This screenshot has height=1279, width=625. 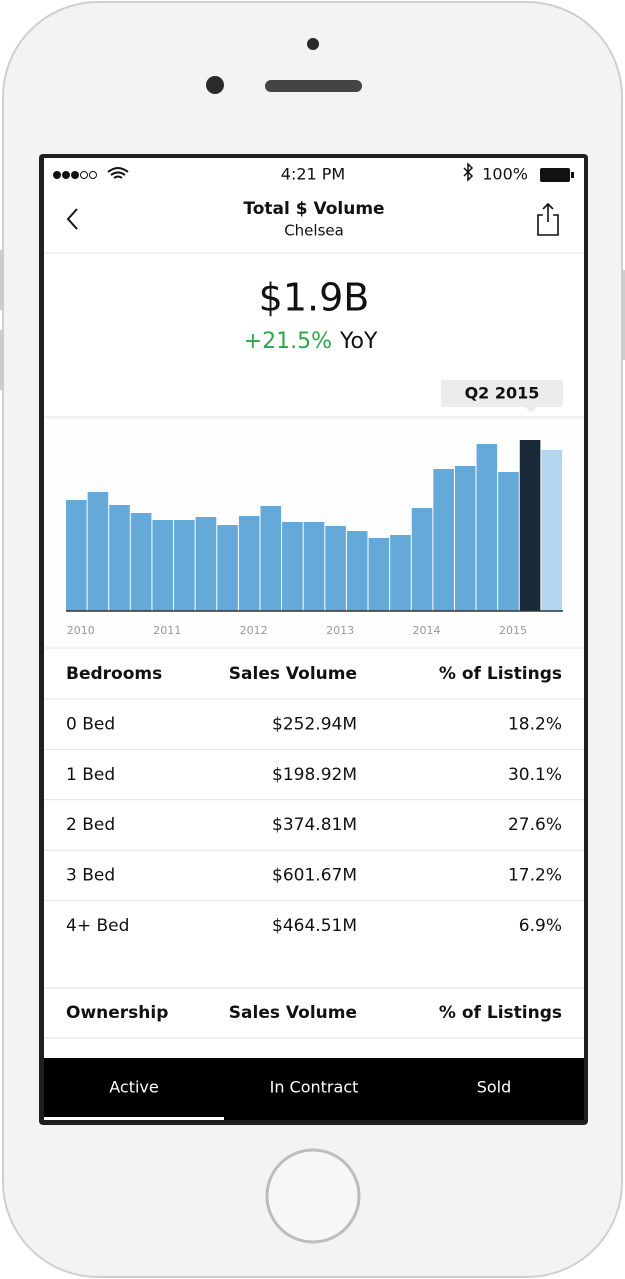 What do you see at coordinates (535, 775) in the screenshot?
I see `table-cell: 30.1%` at bounding box center [535, 775].